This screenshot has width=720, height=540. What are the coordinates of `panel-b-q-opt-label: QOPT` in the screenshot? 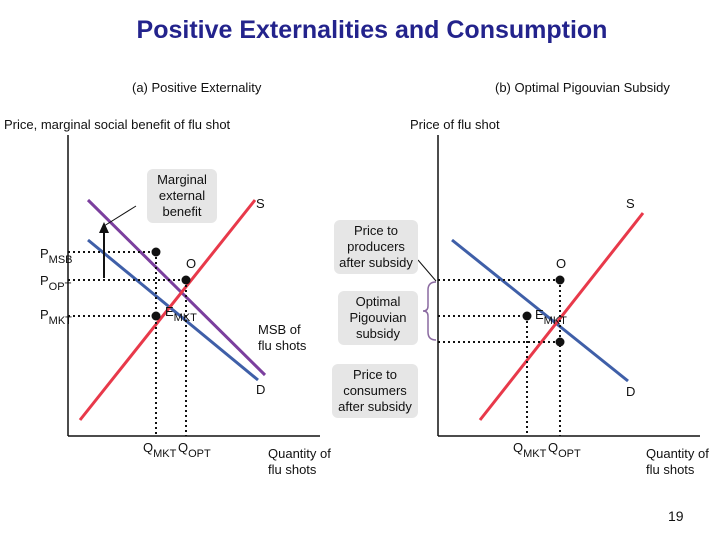 It's located at (564, 450).